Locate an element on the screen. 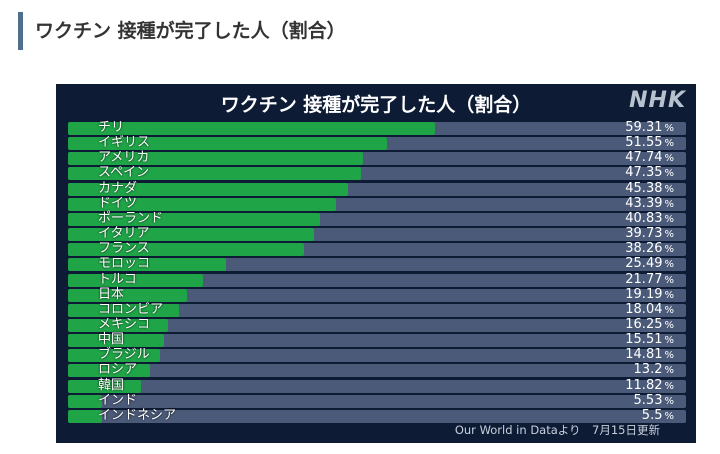  bar-row: アメリカ 47.74% is located at coordinates (377, 158).